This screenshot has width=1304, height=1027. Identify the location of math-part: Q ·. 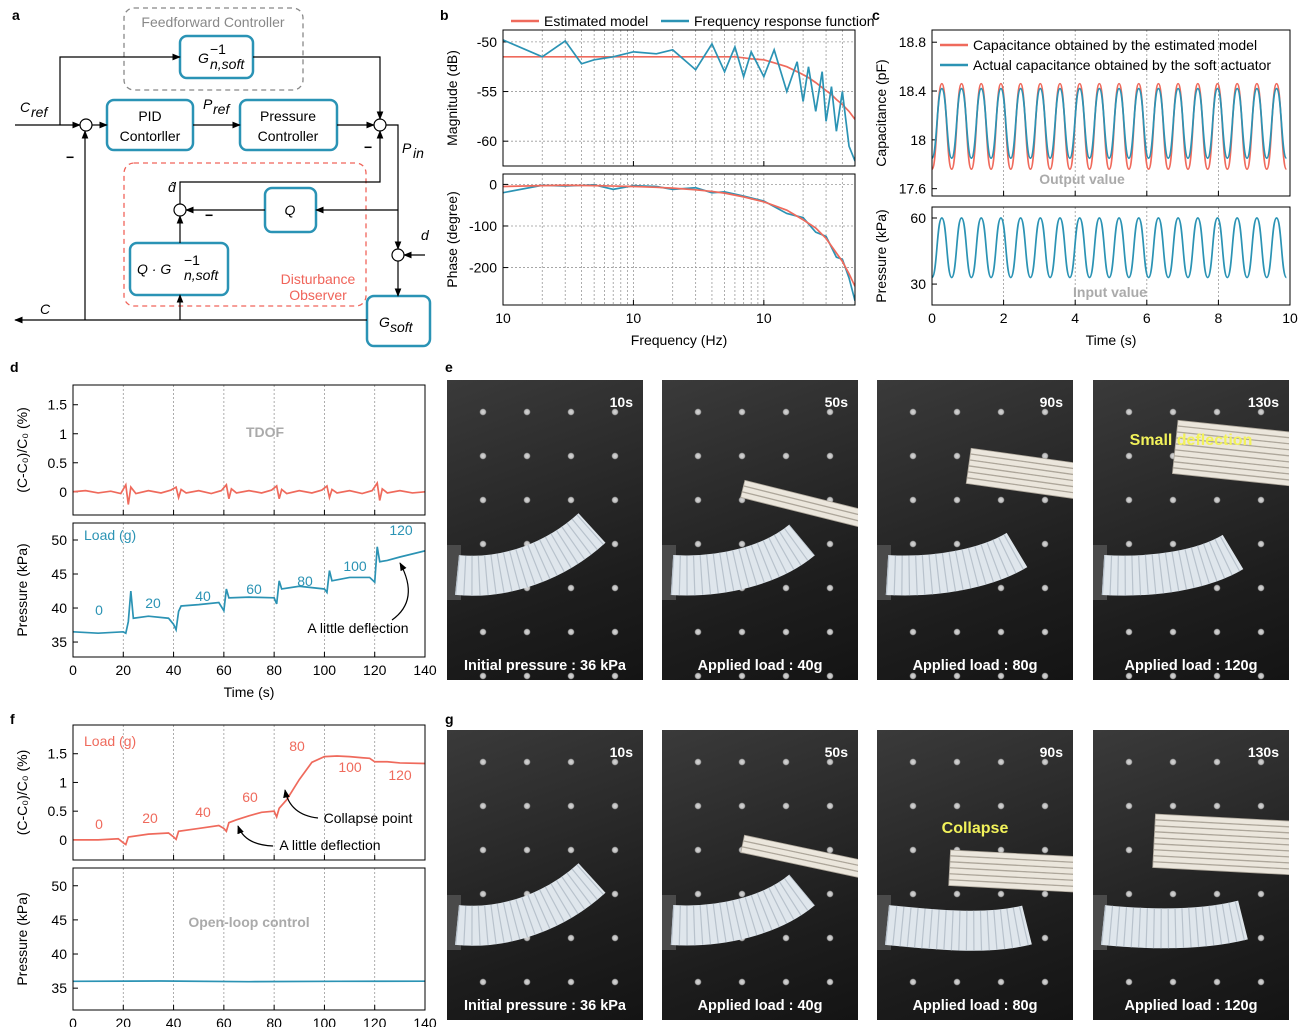
(148, 269).